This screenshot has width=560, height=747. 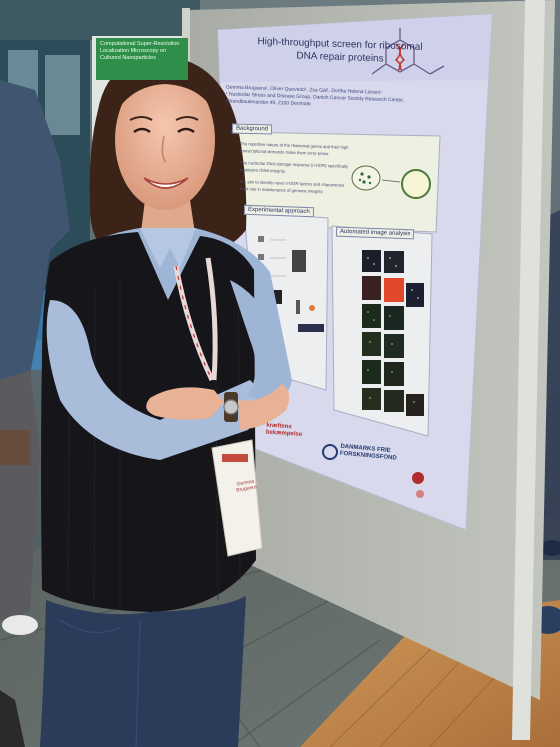 What do you see at coordinates (165, 140) in the screenshot?
I see `face` at bounding box center [165, 140].